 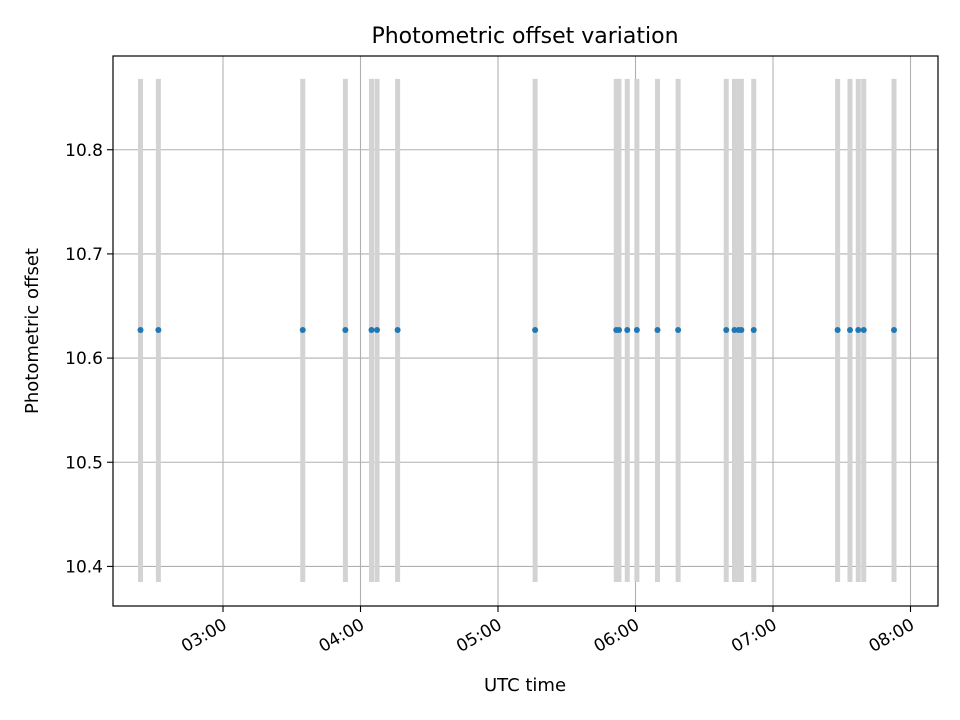 I want to click on y-axis-label: Photometric offset, so click(x=32, y=331).